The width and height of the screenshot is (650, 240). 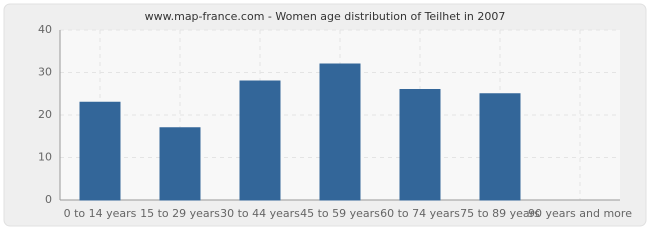 I want to click on y-tick-label: 20, so click(x=45, y=114).